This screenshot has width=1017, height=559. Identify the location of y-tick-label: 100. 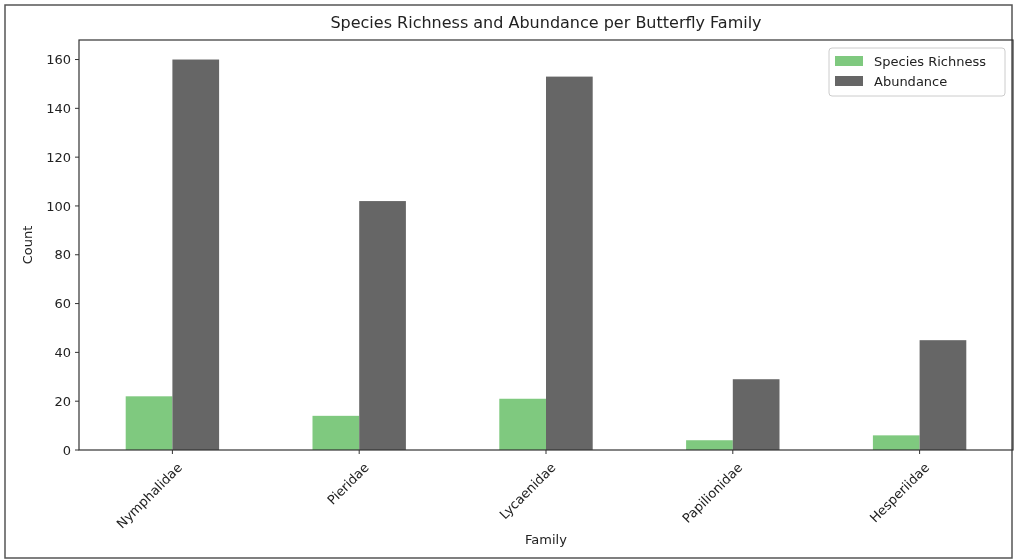
(58, 206).